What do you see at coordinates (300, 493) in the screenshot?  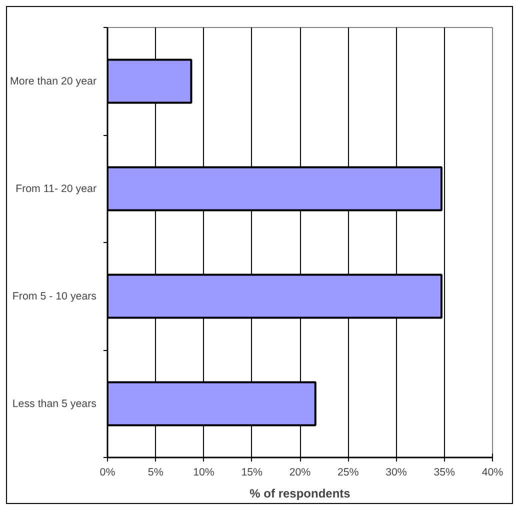 I see `x-axis-title: % of respondents` at bounding box center [300, 493].